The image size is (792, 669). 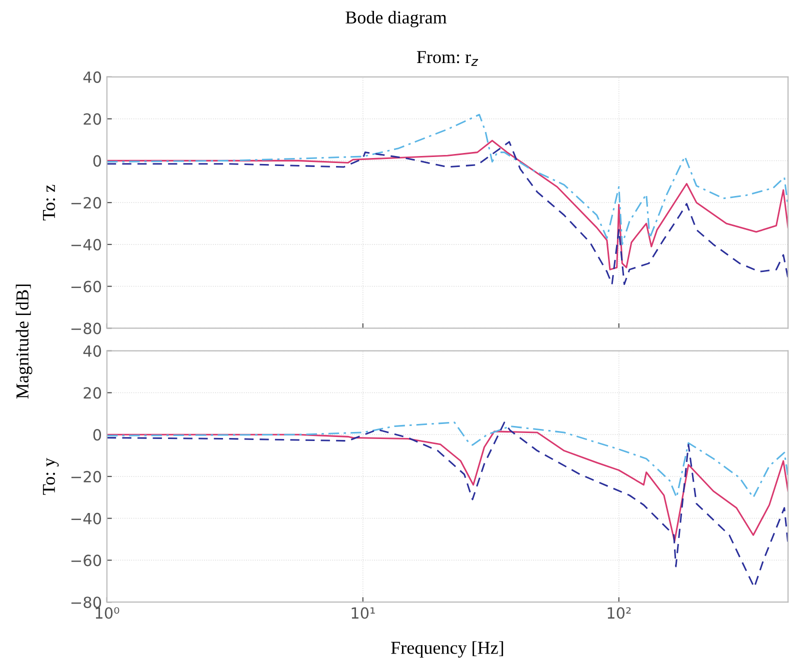 What do you see at coordinates (49, 202) in the screenshot?
I see `y-axis-title: To: z` at bounding box center [49, 202].